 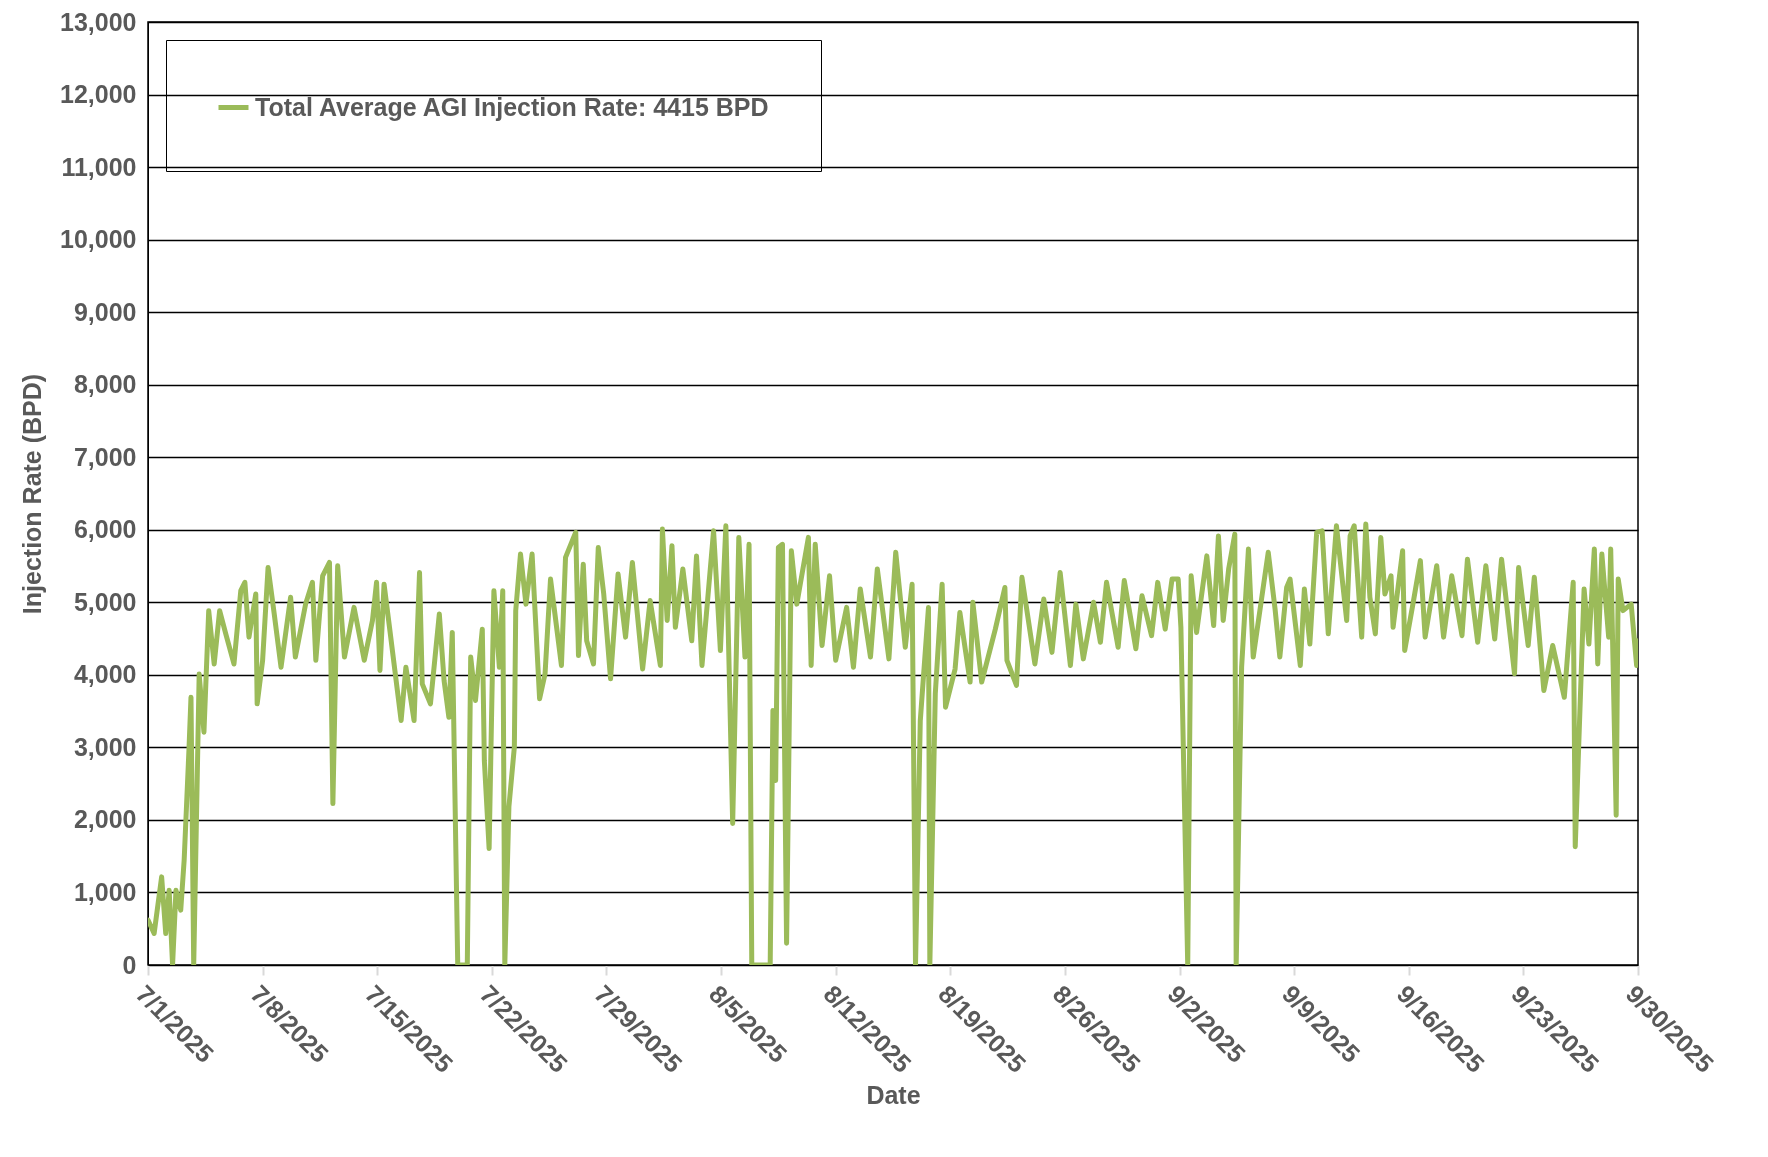 I want to click on y-tick-label: 6,000, so click(x=105, y=529).